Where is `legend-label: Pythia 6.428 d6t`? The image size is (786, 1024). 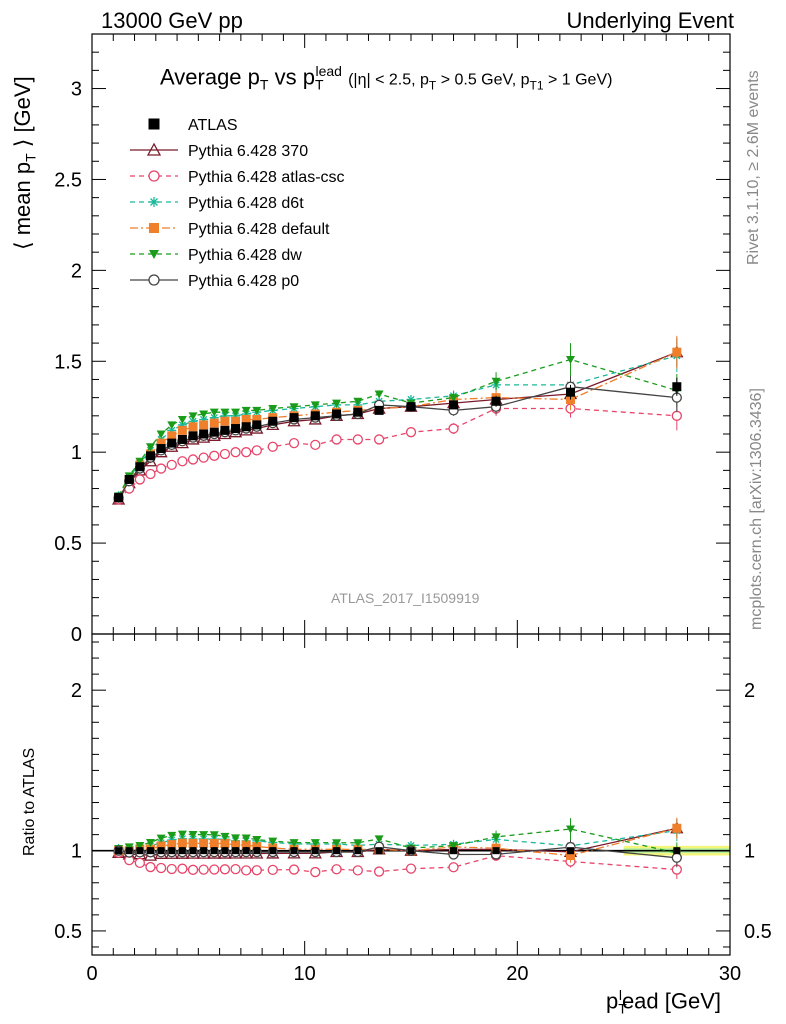 legend-label: Pythia 6.428 d6t is located at coordinates (246, 203).